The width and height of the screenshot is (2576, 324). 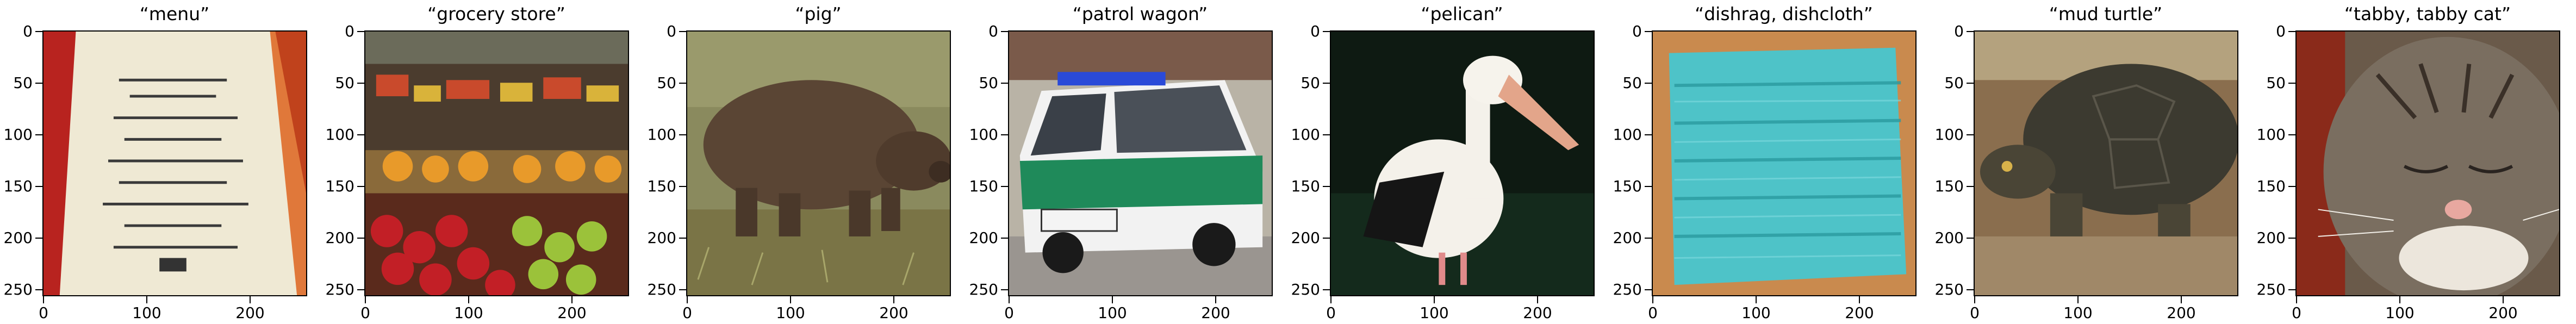 I want to click on grocery-store-image, so click(x=496, y=163).